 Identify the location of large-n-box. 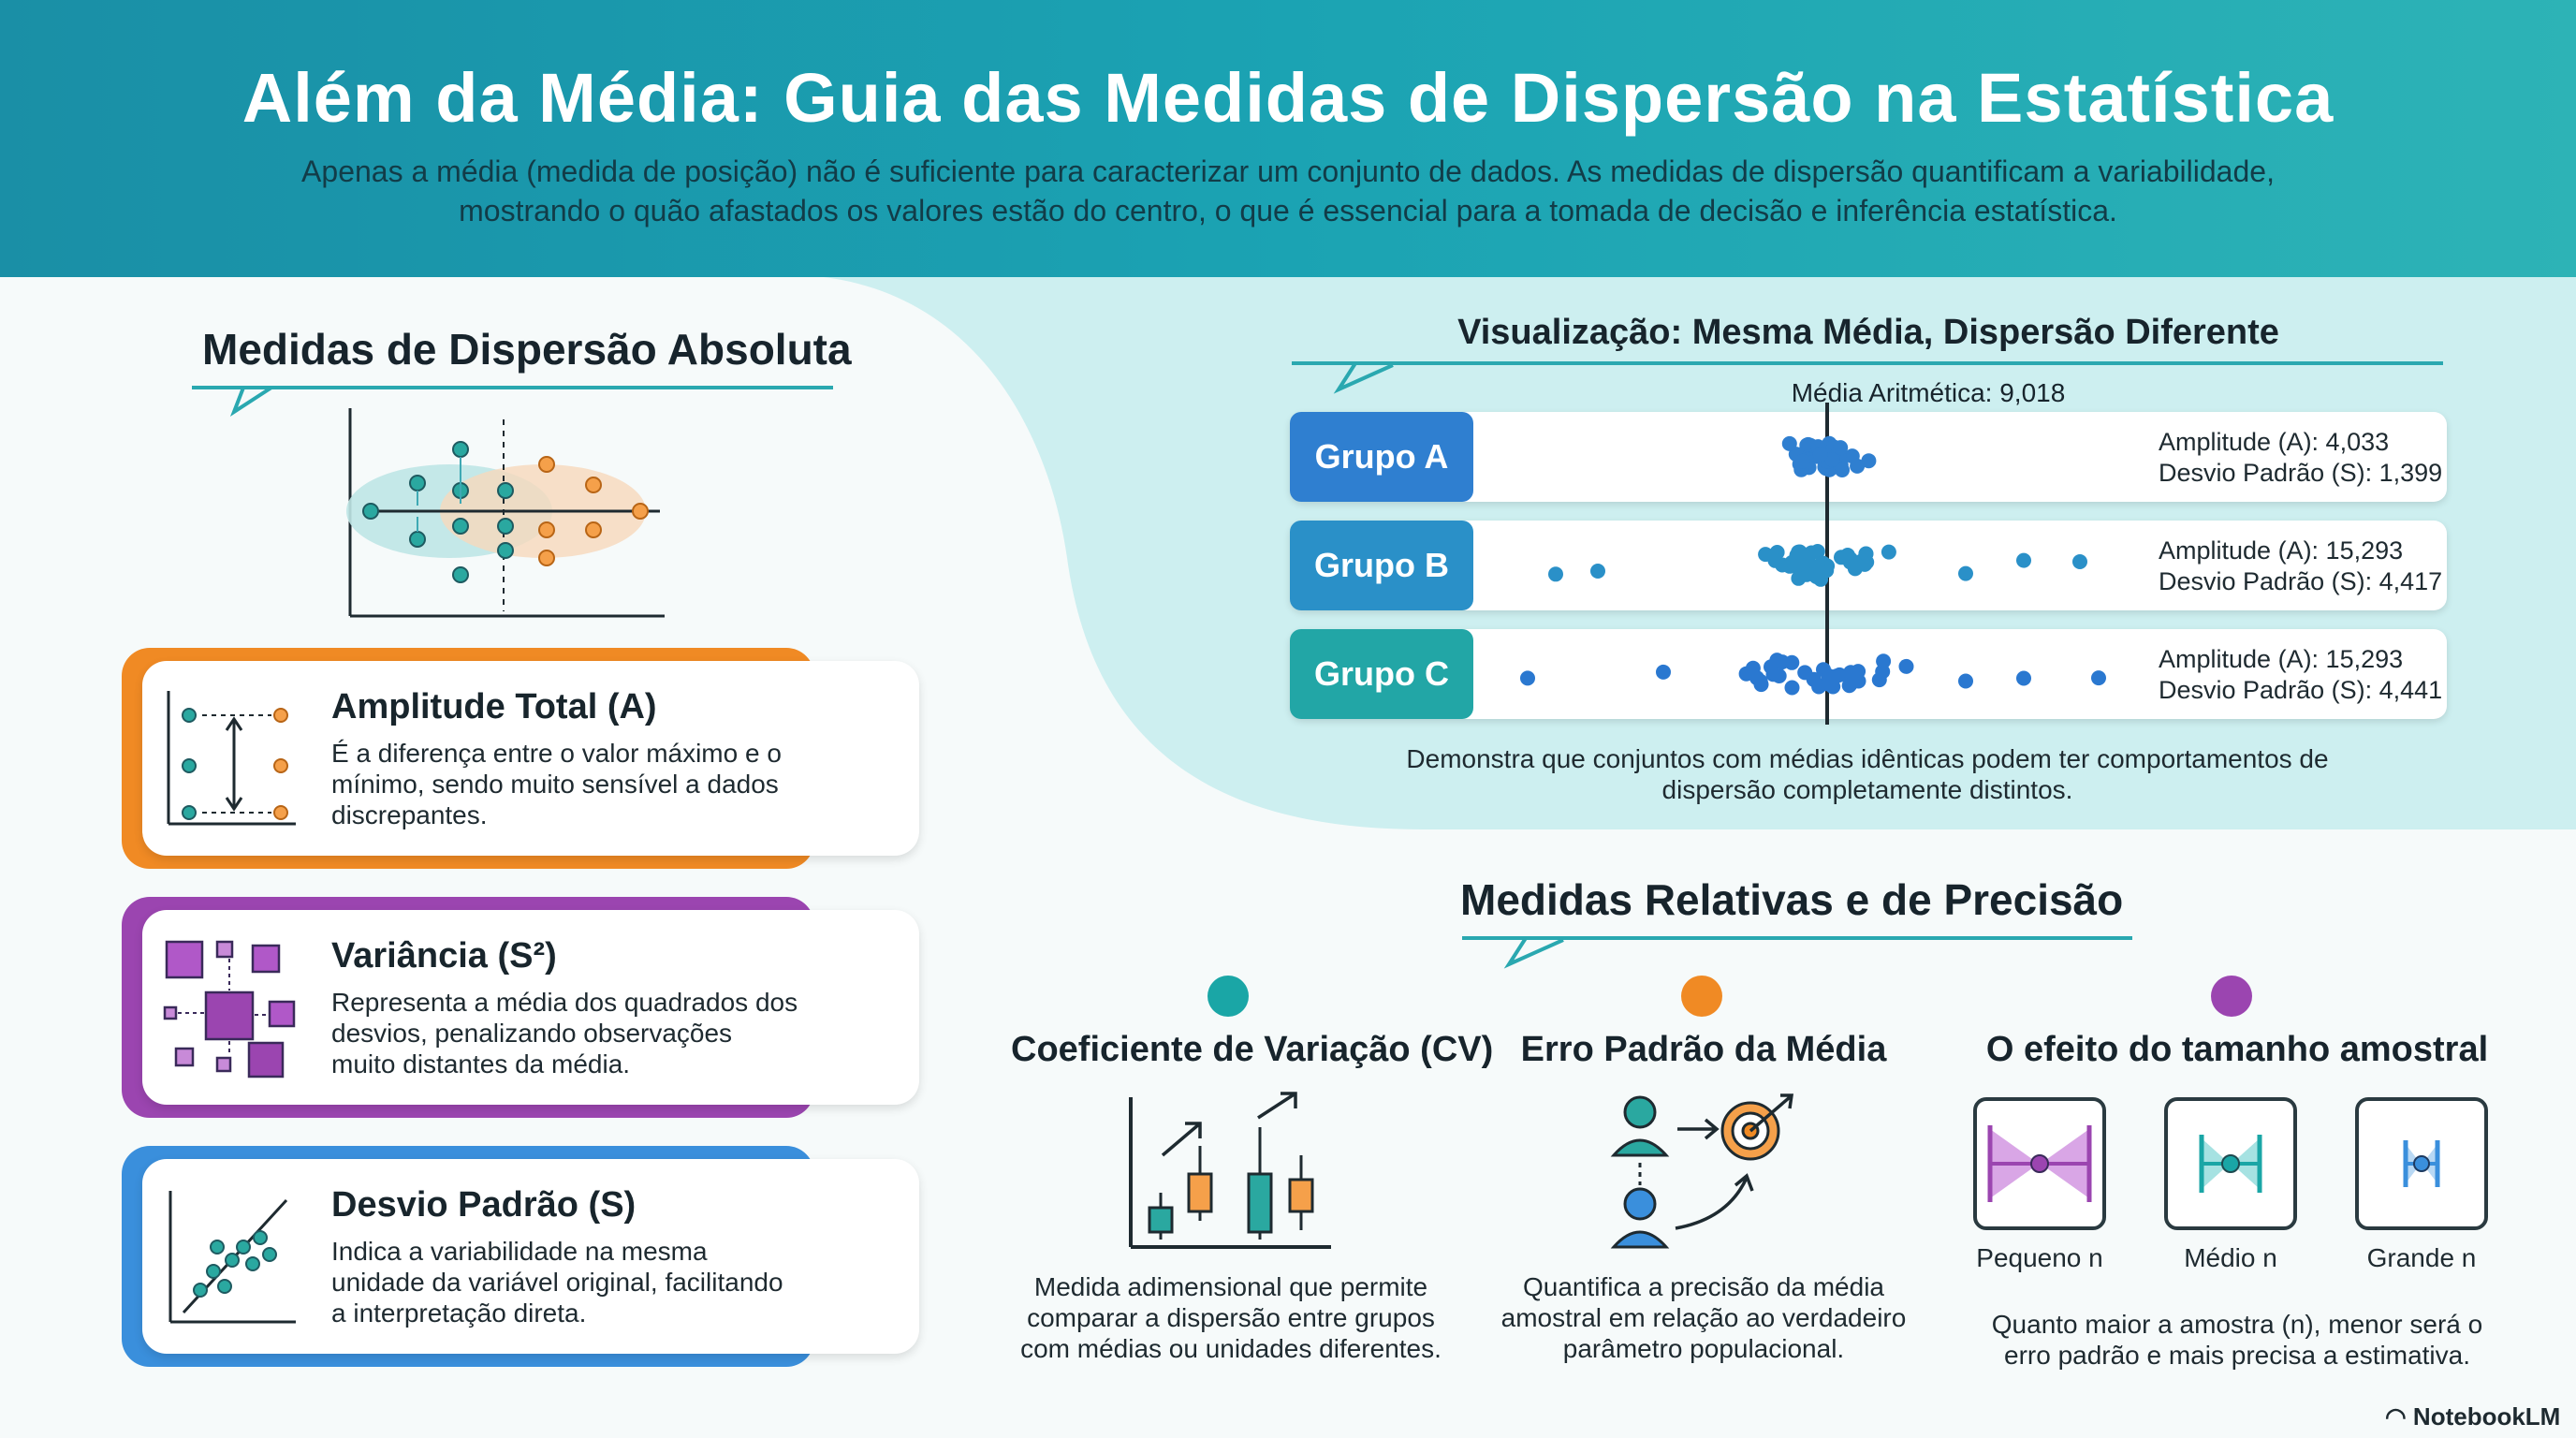
(2421, 1163).